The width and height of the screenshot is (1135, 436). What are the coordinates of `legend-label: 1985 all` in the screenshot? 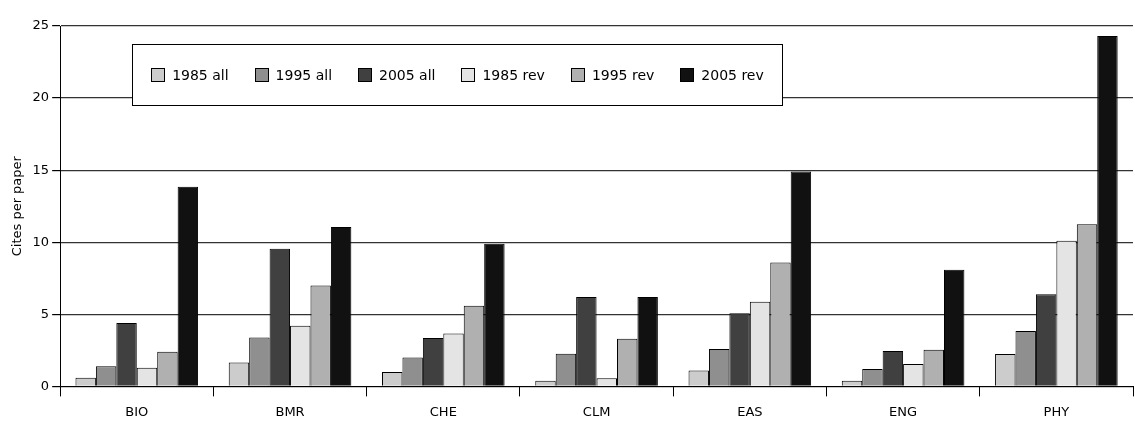 It's located at (200, 75).